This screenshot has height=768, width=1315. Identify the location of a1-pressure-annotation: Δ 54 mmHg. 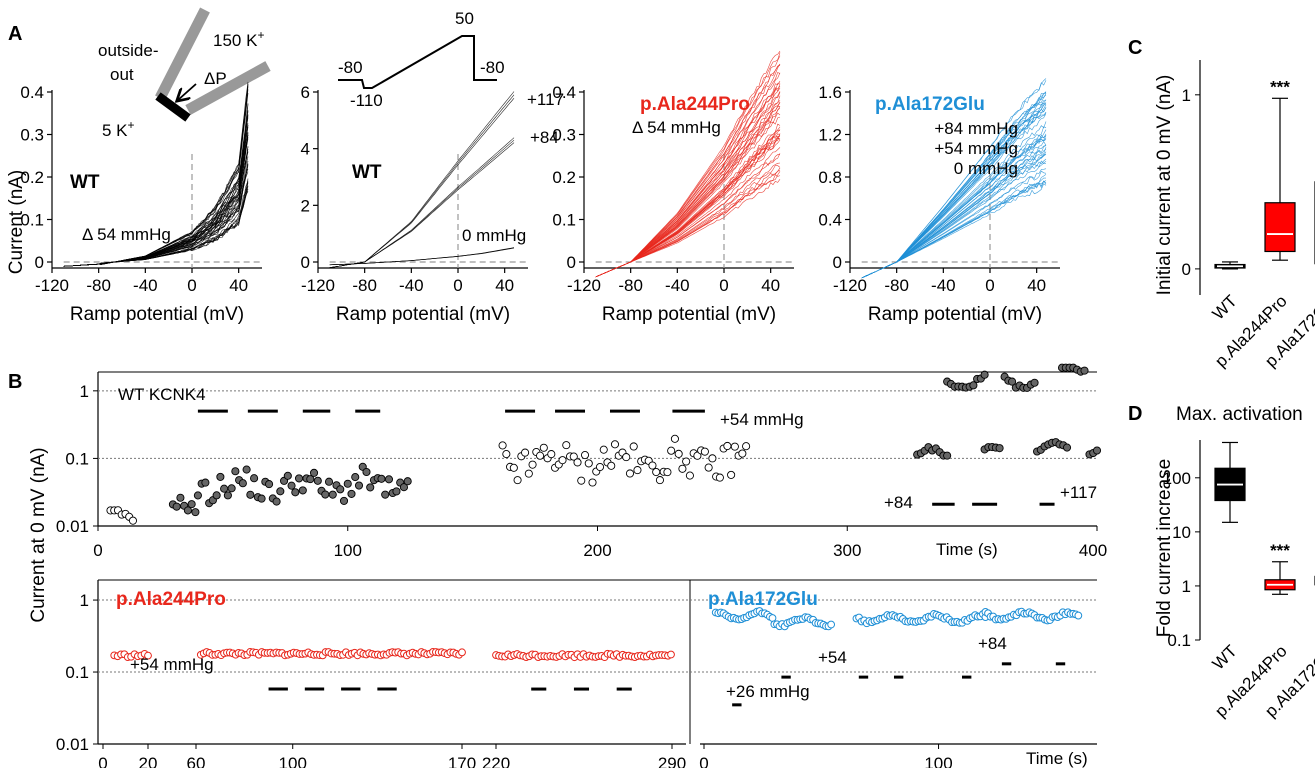
(126, 234).